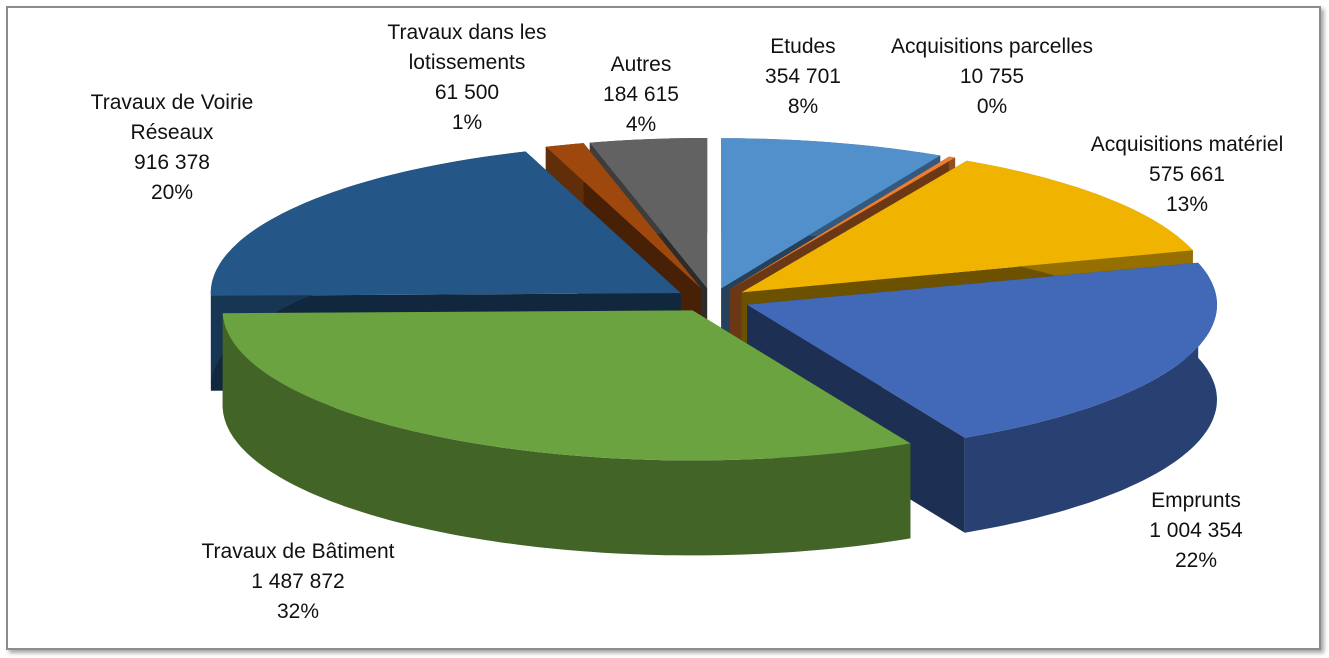 Image resolution: width=1329 pixels, height=658 pixels. I want to click on label-percent: 32%, so click(298, 611).